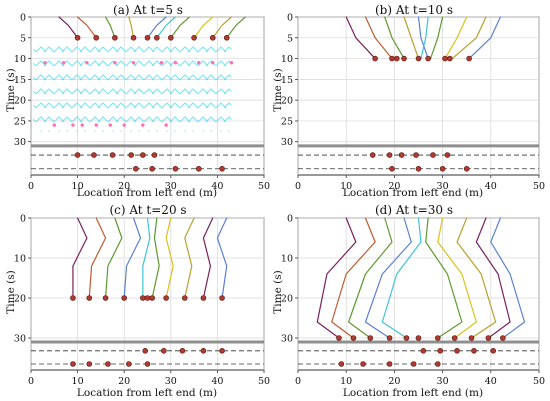 Image resolution: width=550 pixels, height=401 pixels. What do you see at coordinates (20, 121) in the screenshot?
I see `y-tick-label: 25` at bounding box center [20, 121].